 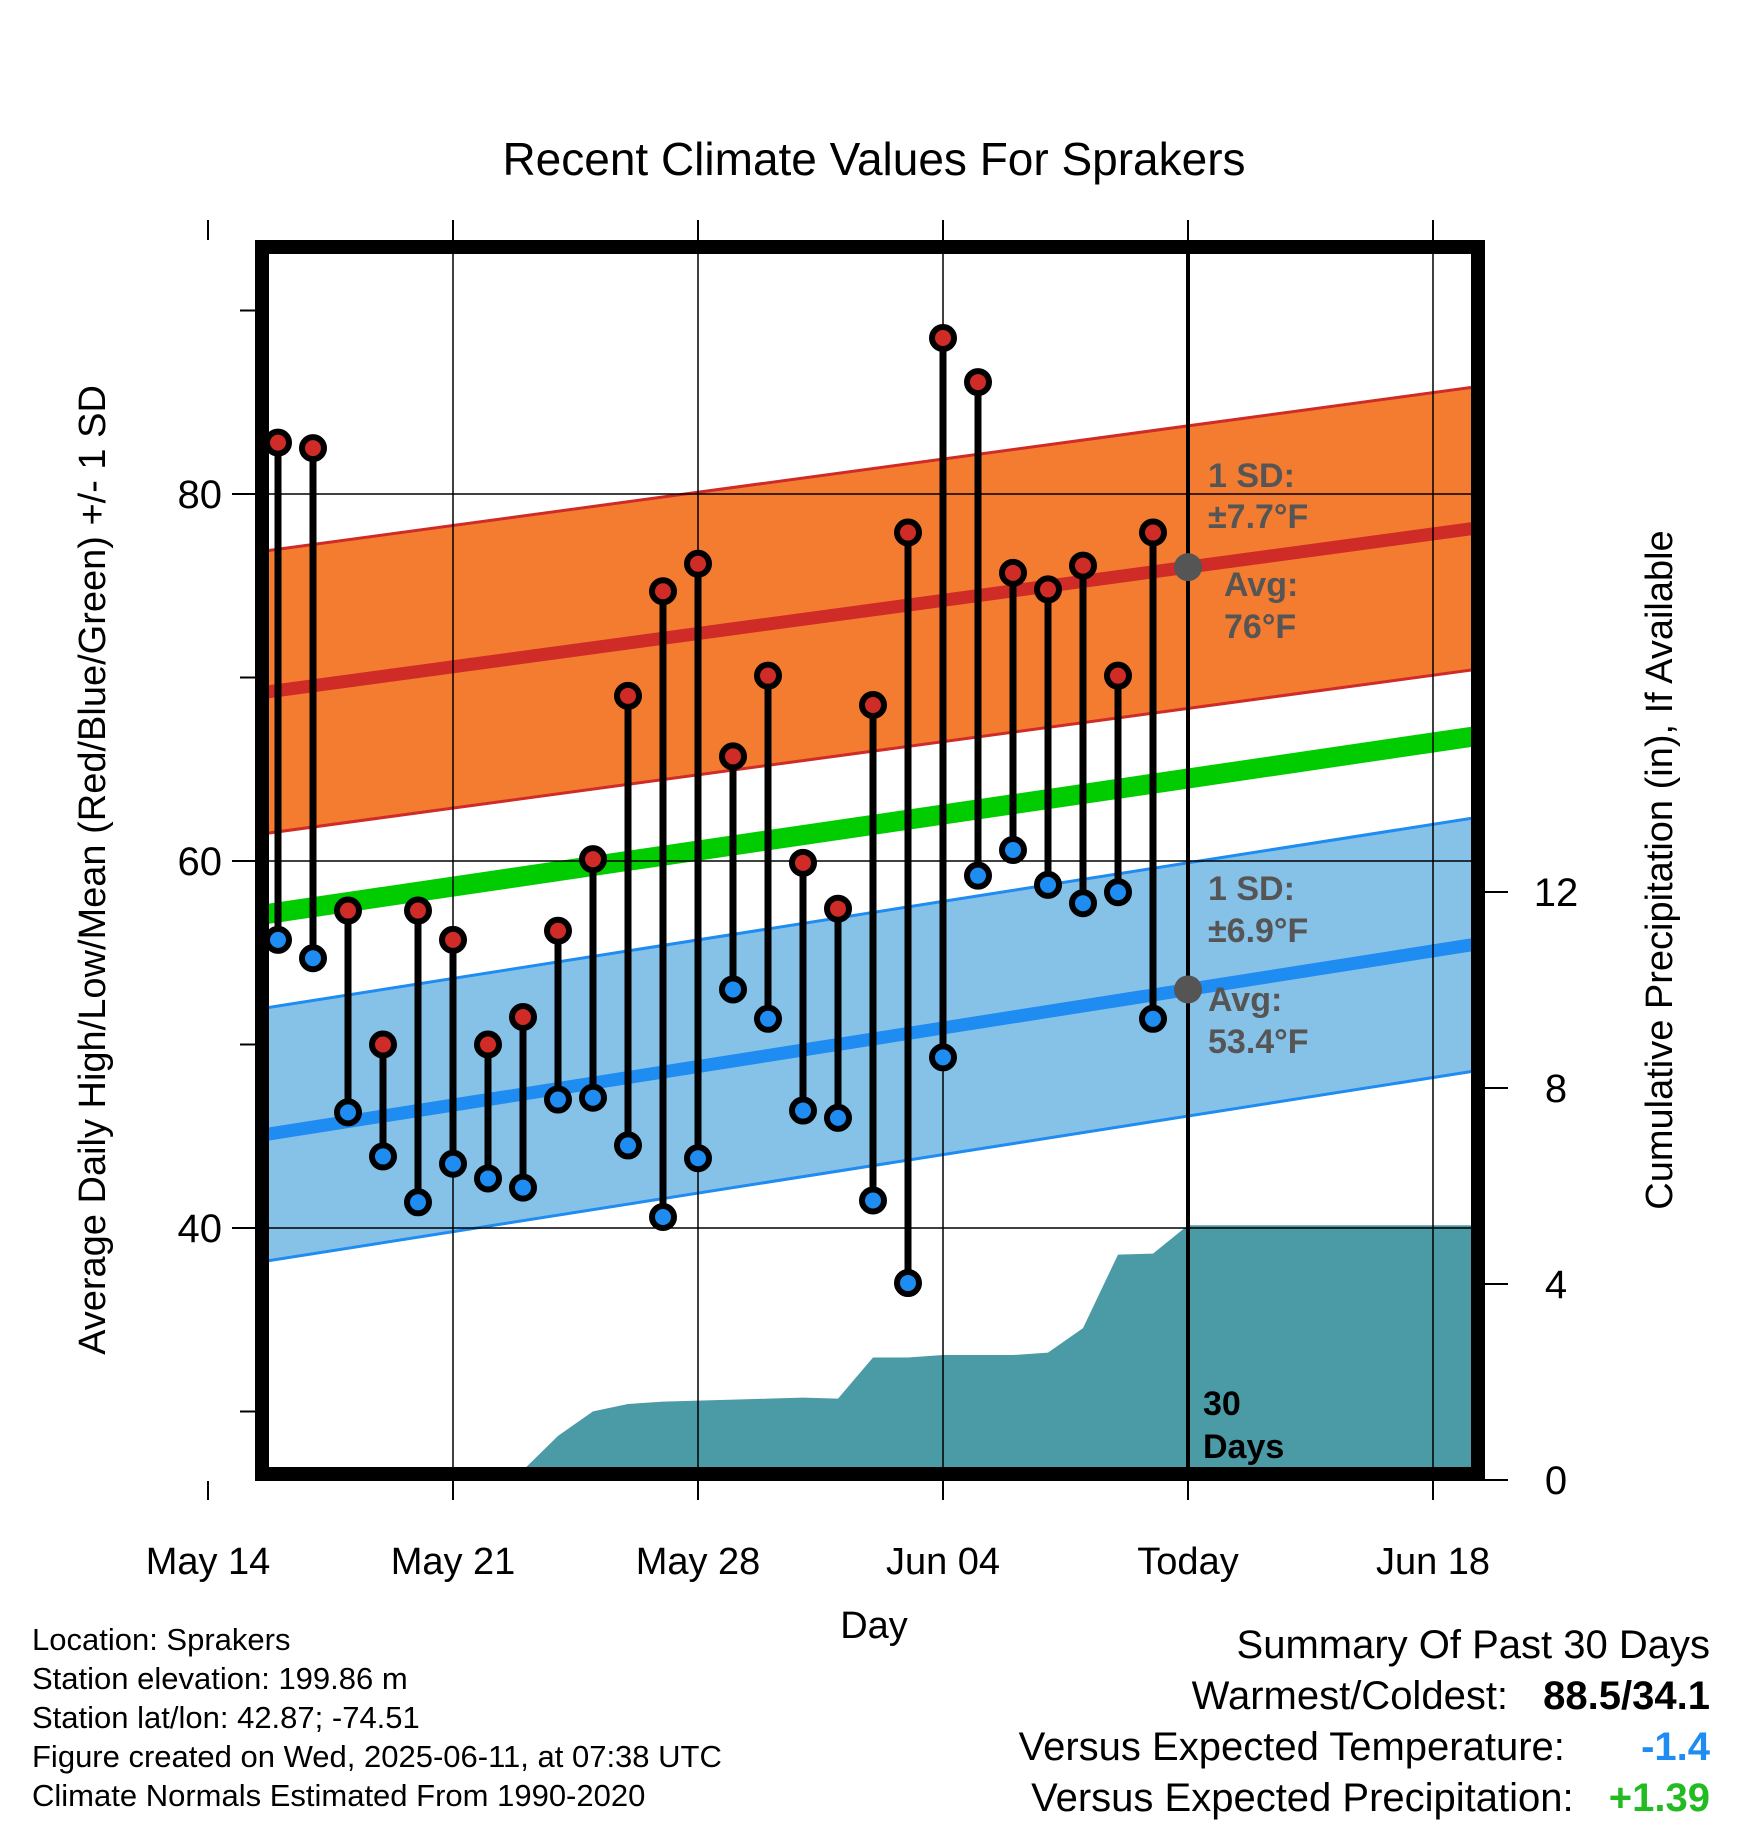 I want to click on location-text: Location: Sprakers, so click(x=161, y=1639).